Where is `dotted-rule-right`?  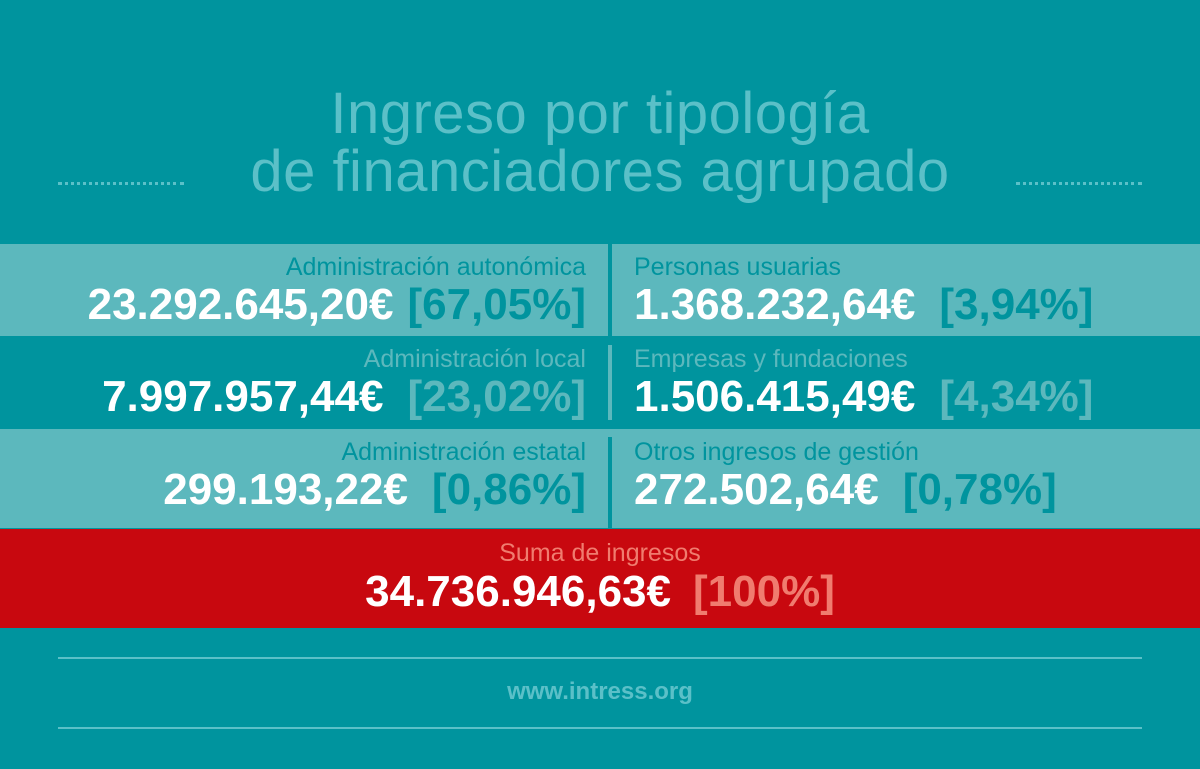 dotted-rule-right is located at coordinates (1079, 183).